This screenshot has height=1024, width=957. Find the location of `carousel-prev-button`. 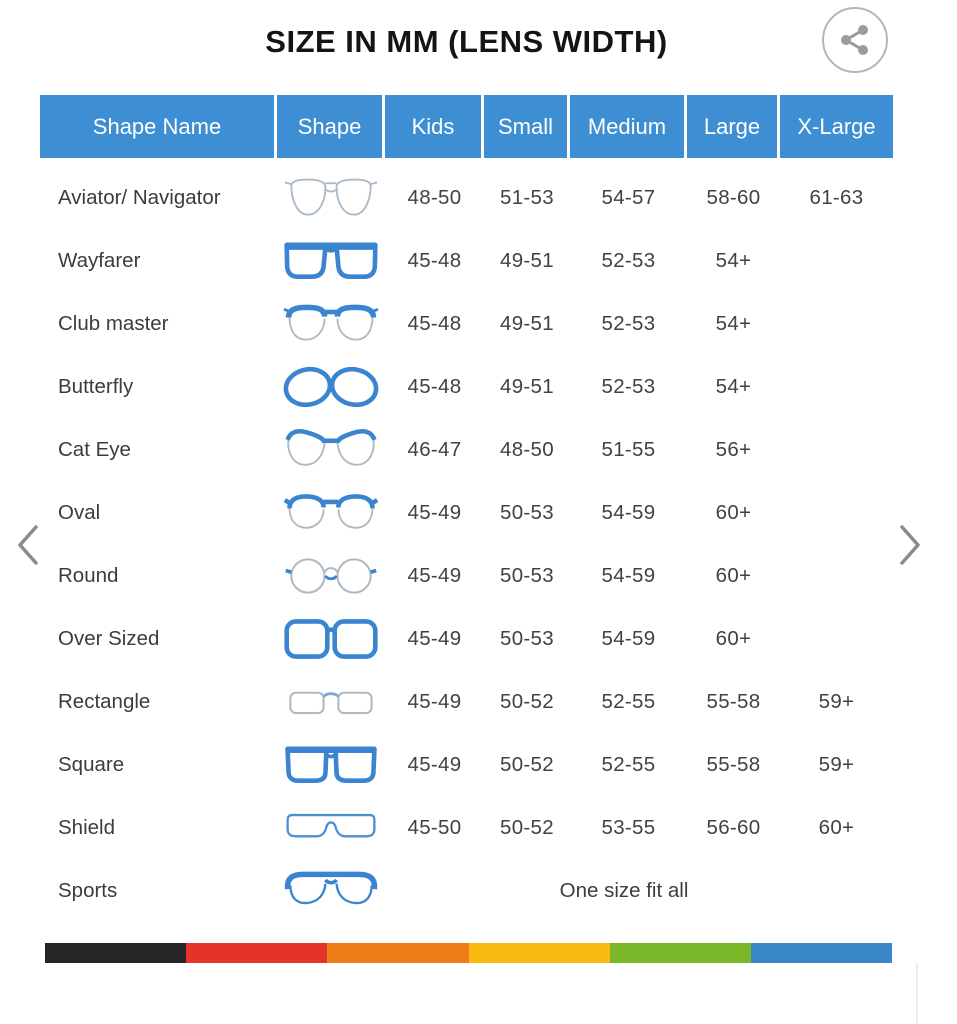

carousel-prev-button is located at coordinates (28, 546).